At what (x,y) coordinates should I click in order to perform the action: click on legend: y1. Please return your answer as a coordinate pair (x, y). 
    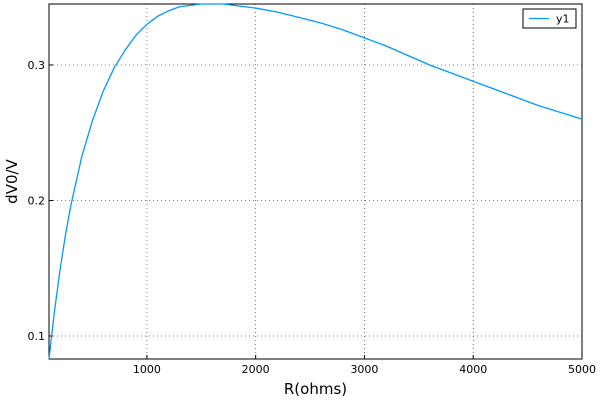
    Looking at the image, I should click on (549, 18).